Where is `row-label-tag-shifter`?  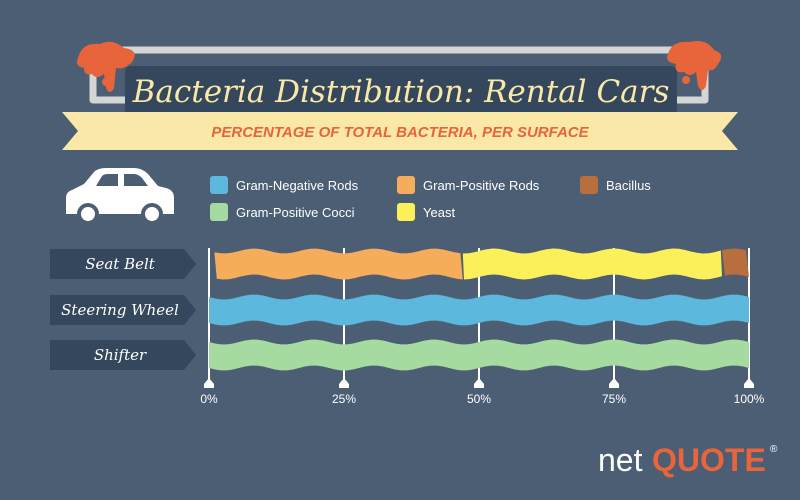 row-label-tag-shifter is located at coordinates (123, 355).